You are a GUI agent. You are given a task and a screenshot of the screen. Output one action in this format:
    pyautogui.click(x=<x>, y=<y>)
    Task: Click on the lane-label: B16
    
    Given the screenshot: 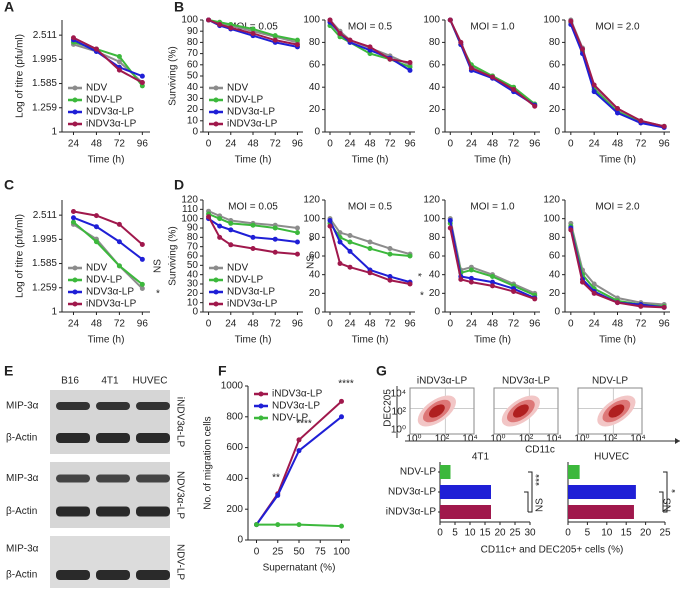 What is the action you would take?
    pyautogui.click(x=70, y=381)
    